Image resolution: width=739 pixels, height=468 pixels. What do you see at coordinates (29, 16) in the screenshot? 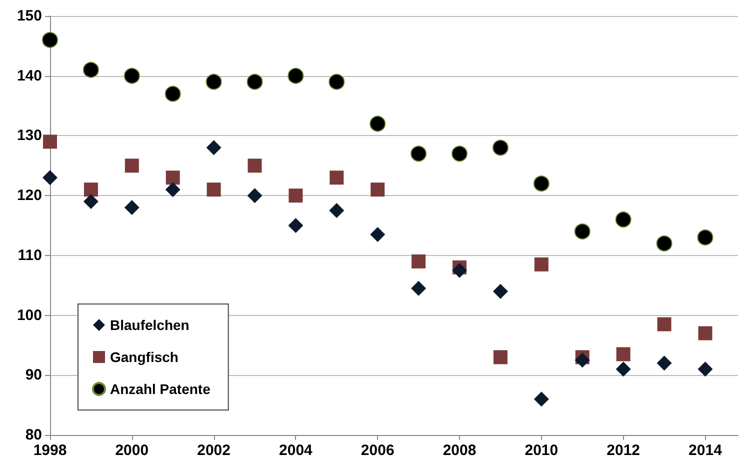
I see `y-tick-label: 150` at bounding box center [29, 16].